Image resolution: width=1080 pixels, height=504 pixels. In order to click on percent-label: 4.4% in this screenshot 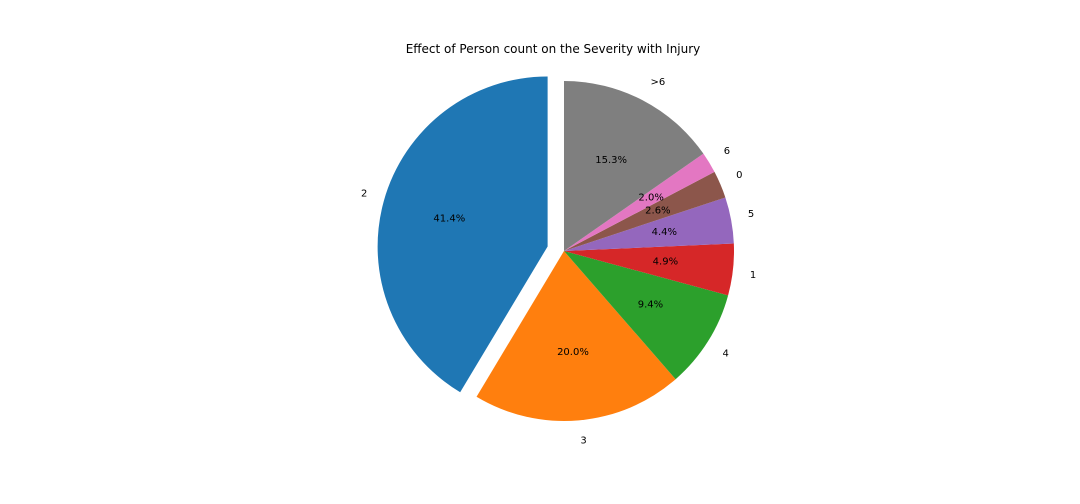, I will do `click(664, 232)`.